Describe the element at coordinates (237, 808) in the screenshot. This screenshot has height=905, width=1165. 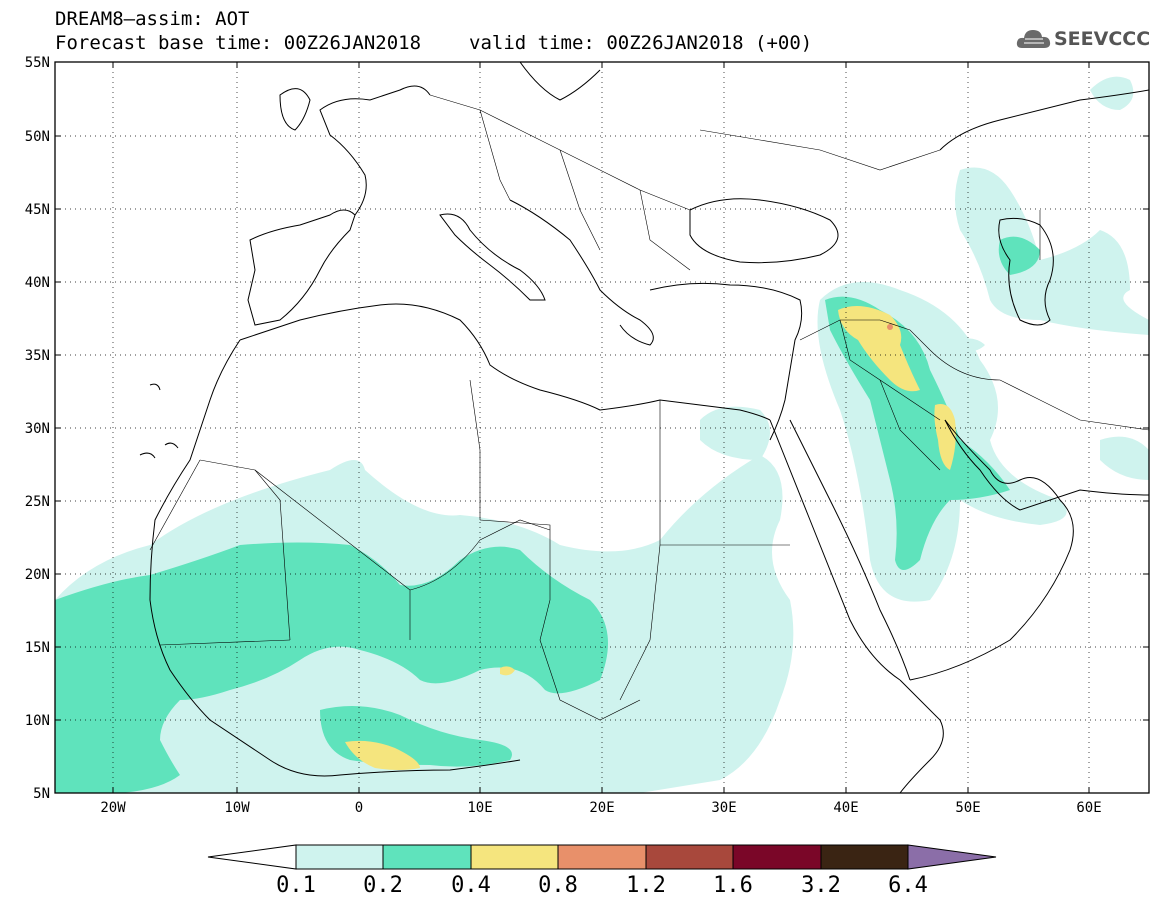
I see `lon-label: 10W` at that location.